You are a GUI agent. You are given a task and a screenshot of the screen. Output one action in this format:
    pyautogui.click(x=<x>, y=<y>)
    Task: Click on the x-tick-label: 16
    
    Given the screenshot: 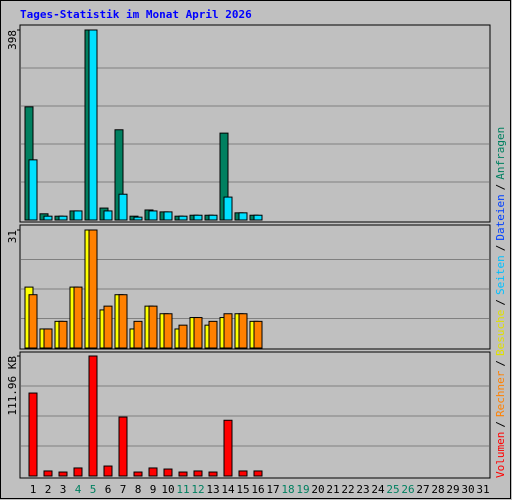 What is the action you would take?
    pyautogui.click(x=257, y=489)
    